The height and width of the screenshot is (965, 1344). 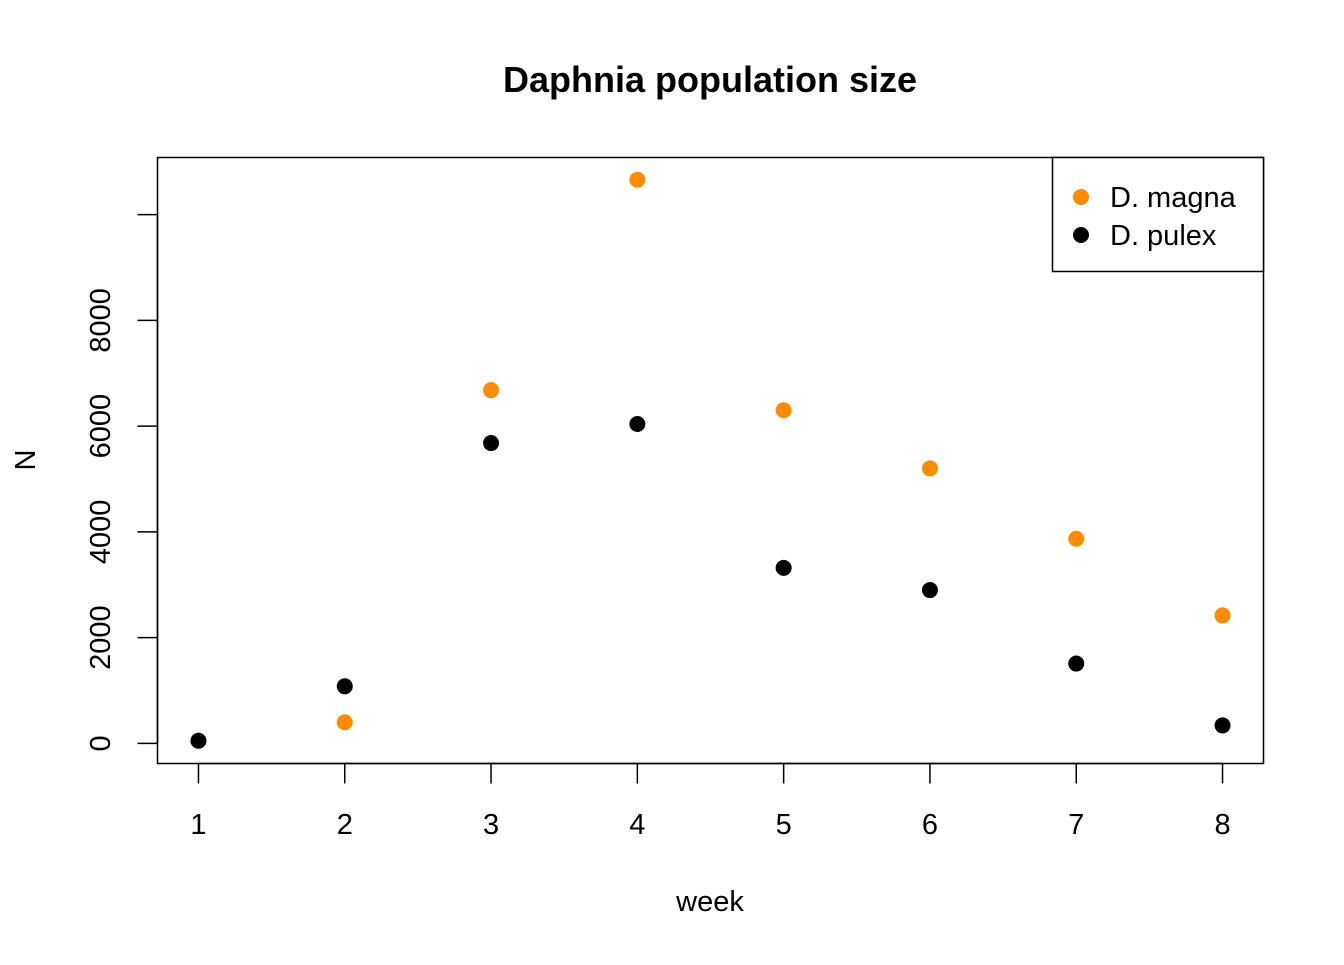 I want to click on x-tick-label: 7, so click(x=1076, y=825).